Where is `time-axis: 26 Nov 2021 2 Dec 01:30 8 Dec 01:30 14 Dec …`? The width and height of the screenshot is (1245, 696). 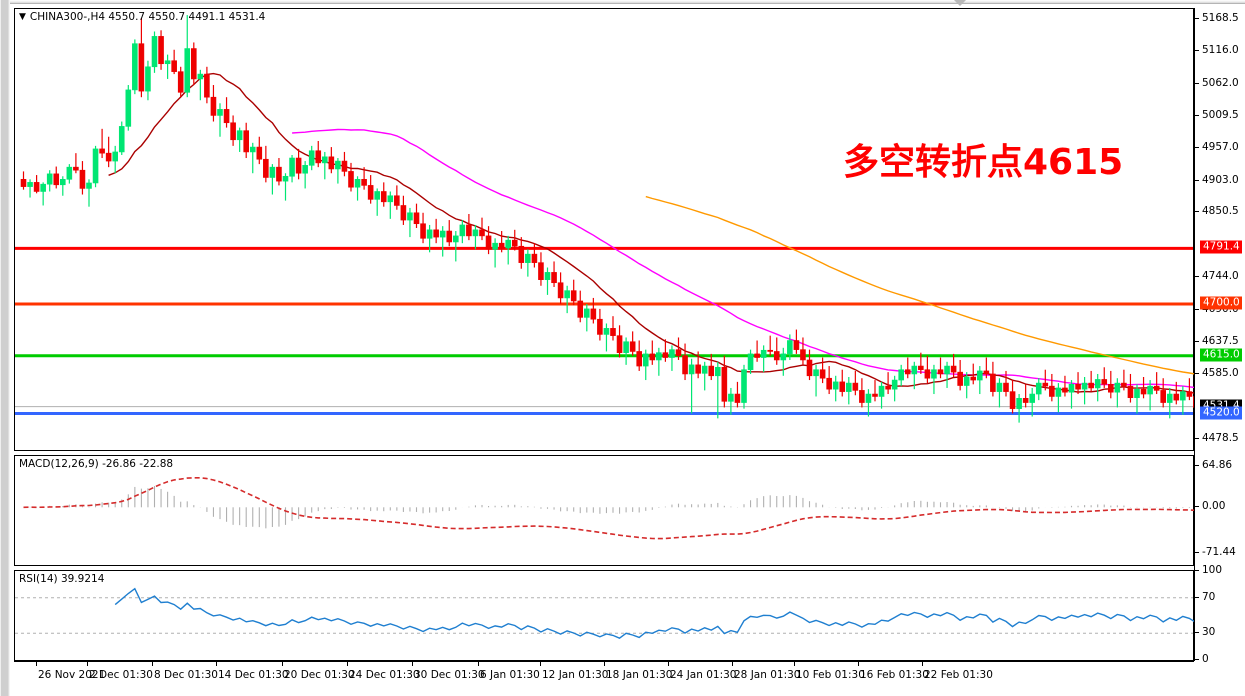 time-axis: 26 Nov 2021 2 Dec 01:30 8 Dec 01:30 14 Dec … is located at coordinates (604, 676).